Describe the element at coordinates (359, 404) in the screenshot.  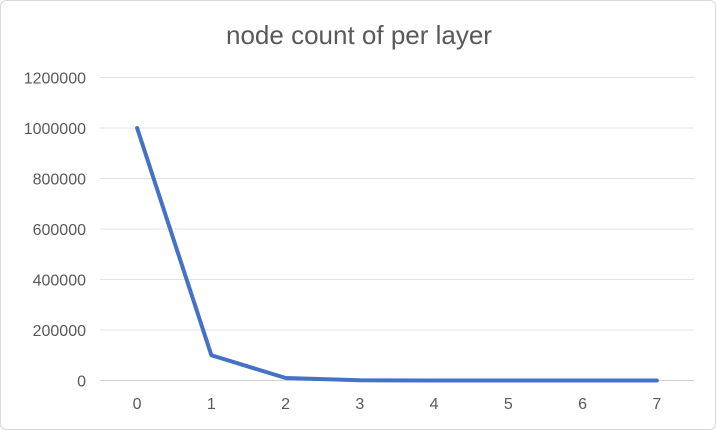
I see `x-tick-label: 3` at that location.